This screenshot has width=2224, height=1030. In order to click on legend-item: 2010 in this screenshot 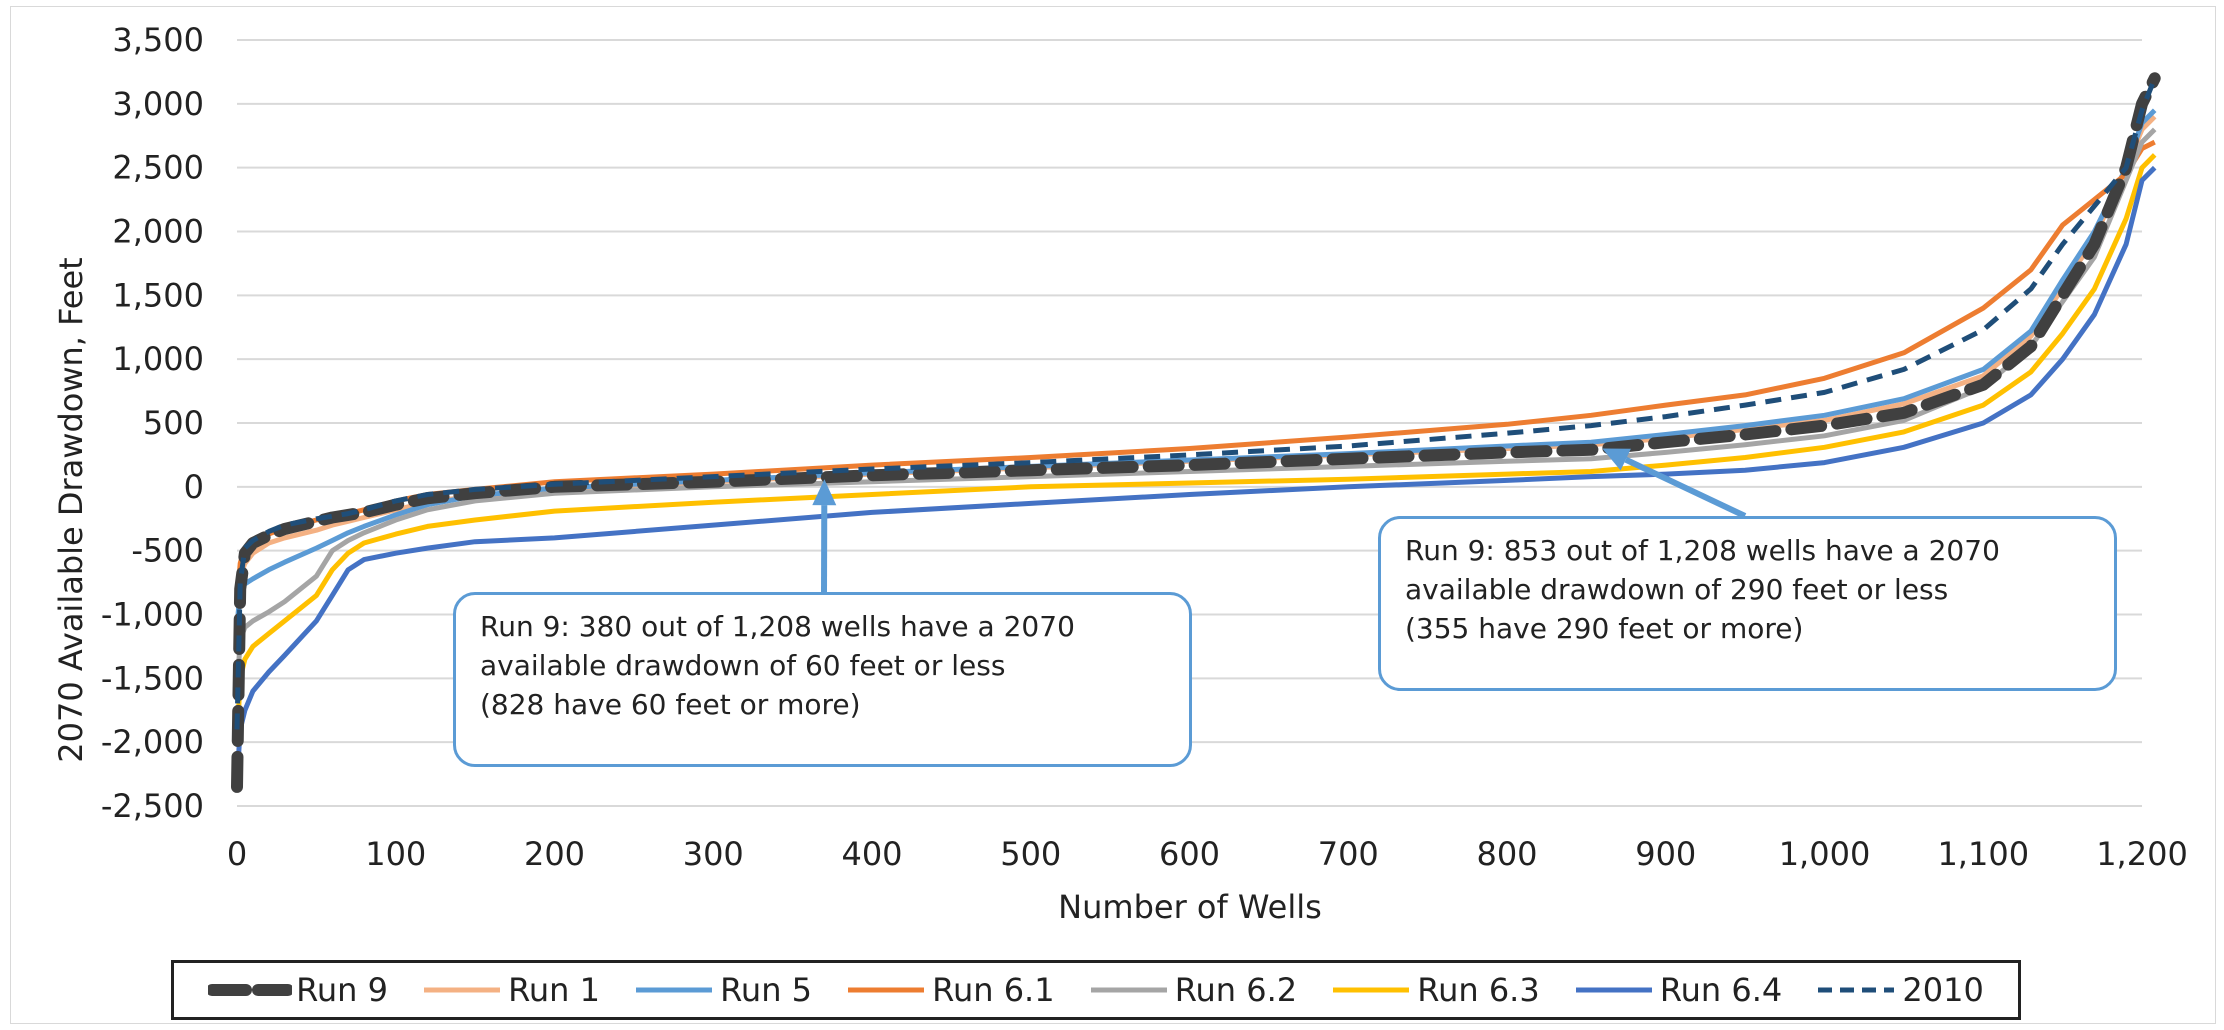, I will do `click(1899, 990)`.